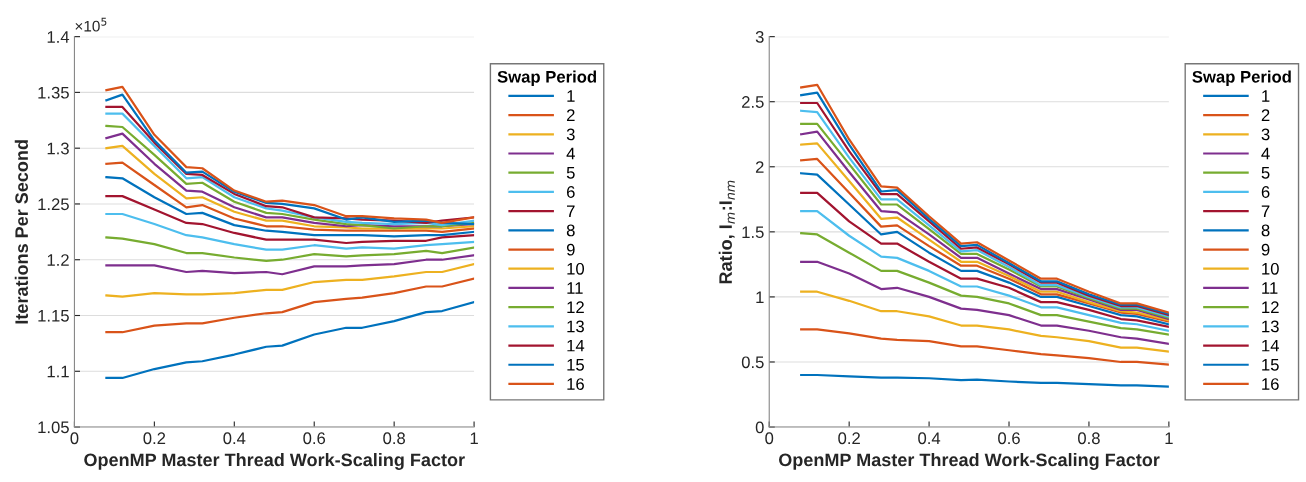 The width and height of the screenshot is (1306, 482). Describe the element at coordinates (58, 148) in the screenshot. I see `y-tick-label: 1.3` at that location.